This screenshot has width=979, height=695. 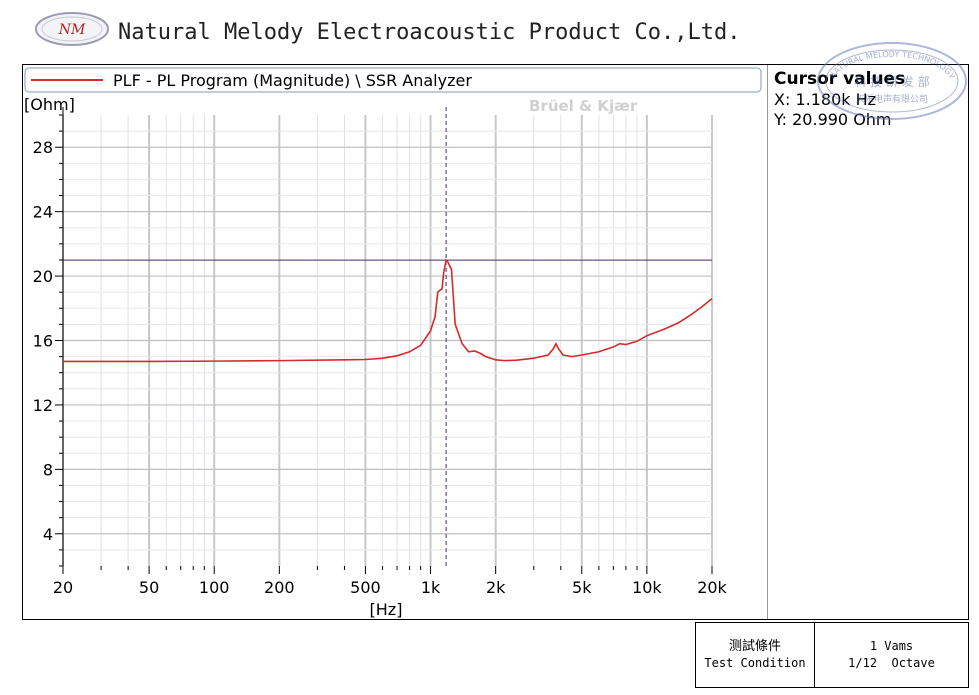 I want to click on y-tick-label: 24, so click(x=43, y=212).